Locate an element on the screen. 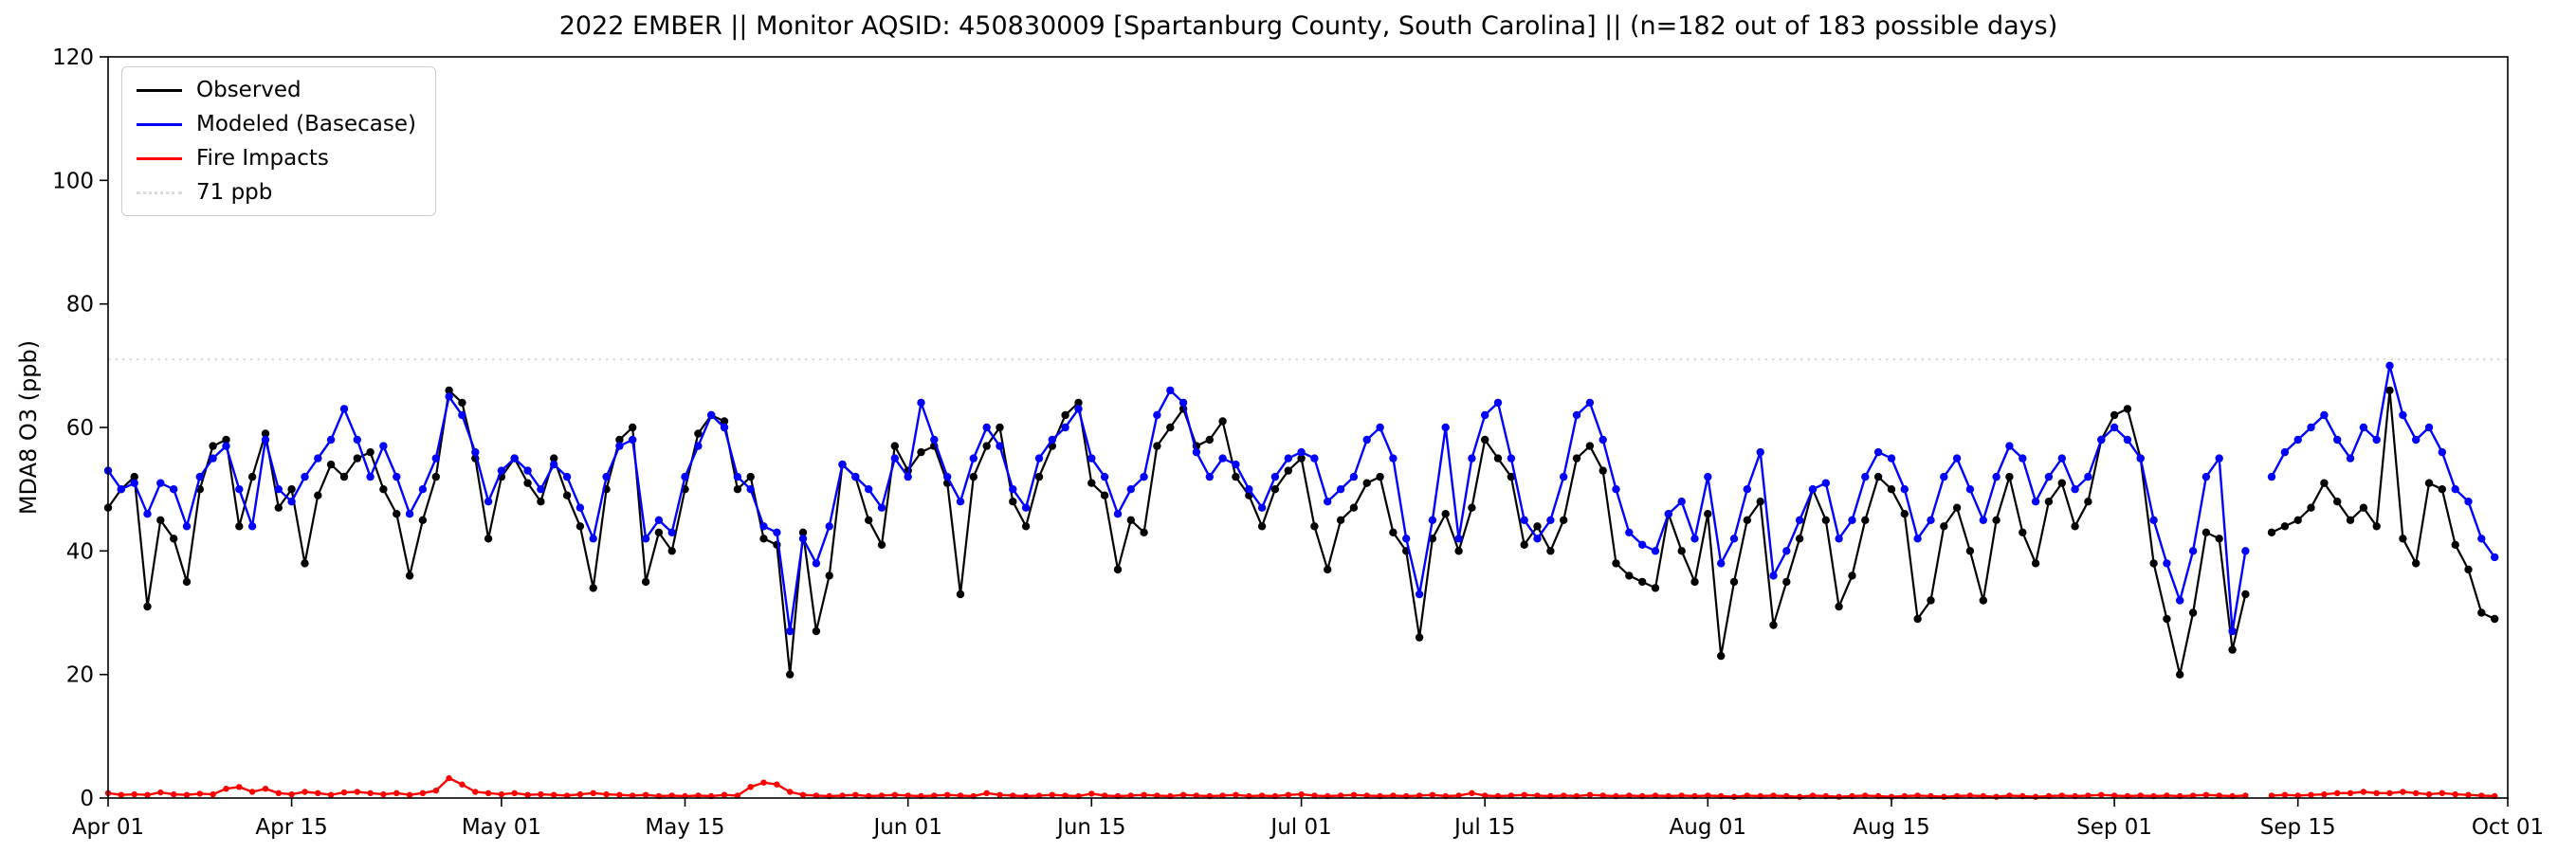 This screenshot has width=2576, height=853. x-tick-label: Jul 01 is located at coordinates (1300, 827).